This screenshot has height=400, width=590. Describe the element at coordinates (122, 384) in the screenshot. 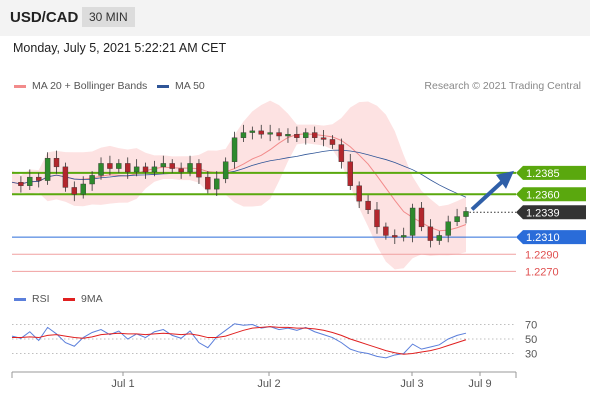

I see `x-tick-label-0: Jul 1` at that location.